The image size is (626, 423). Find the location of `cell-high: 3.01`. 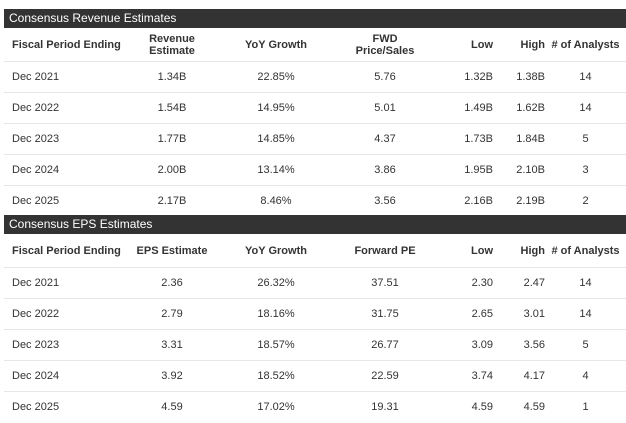

cell-high: 3.01 is located at coordinates (519, 314).